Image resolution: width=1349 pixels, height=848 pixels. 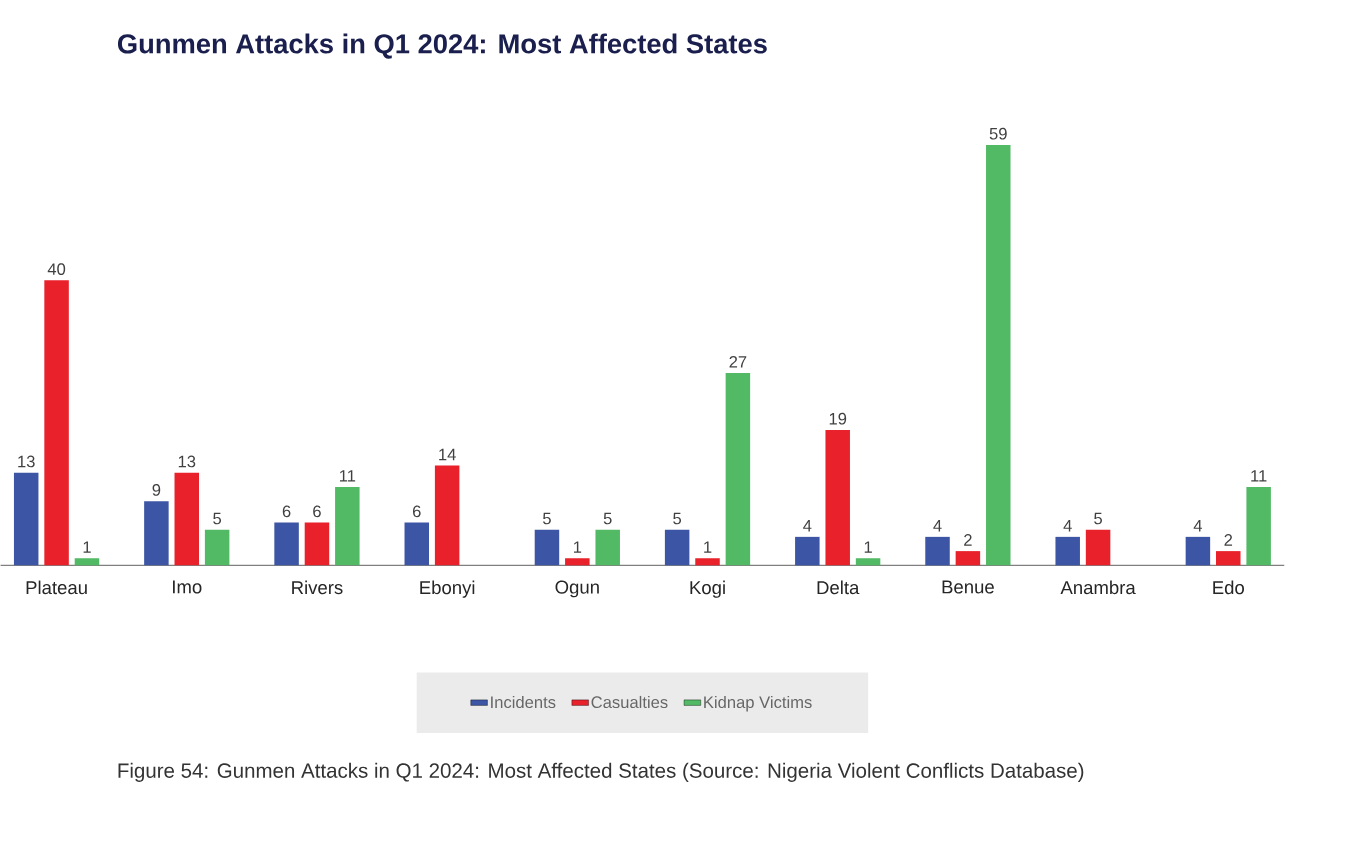 What do you see at coordinates (1228, 587) in the screenshot?
I see `x-tick-label: Edo` at bounding box center [1228, 587].